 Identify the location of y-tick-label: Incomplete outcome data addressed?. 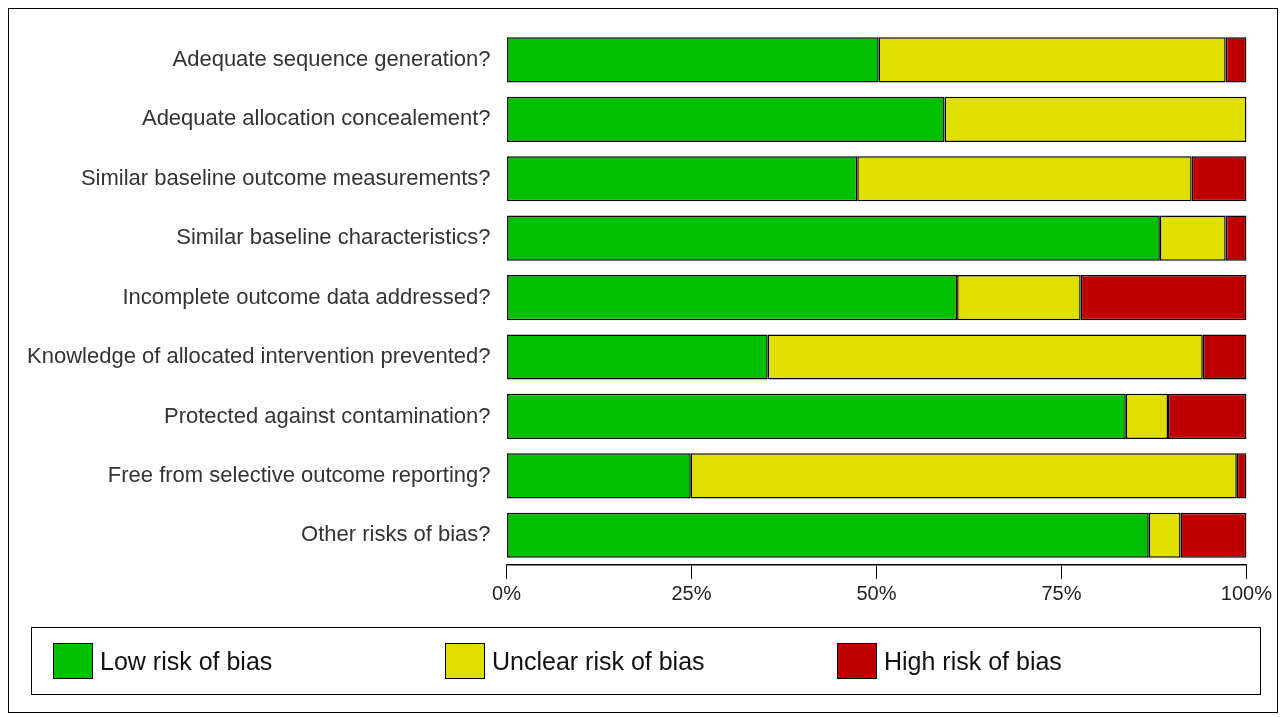
(306, 296).